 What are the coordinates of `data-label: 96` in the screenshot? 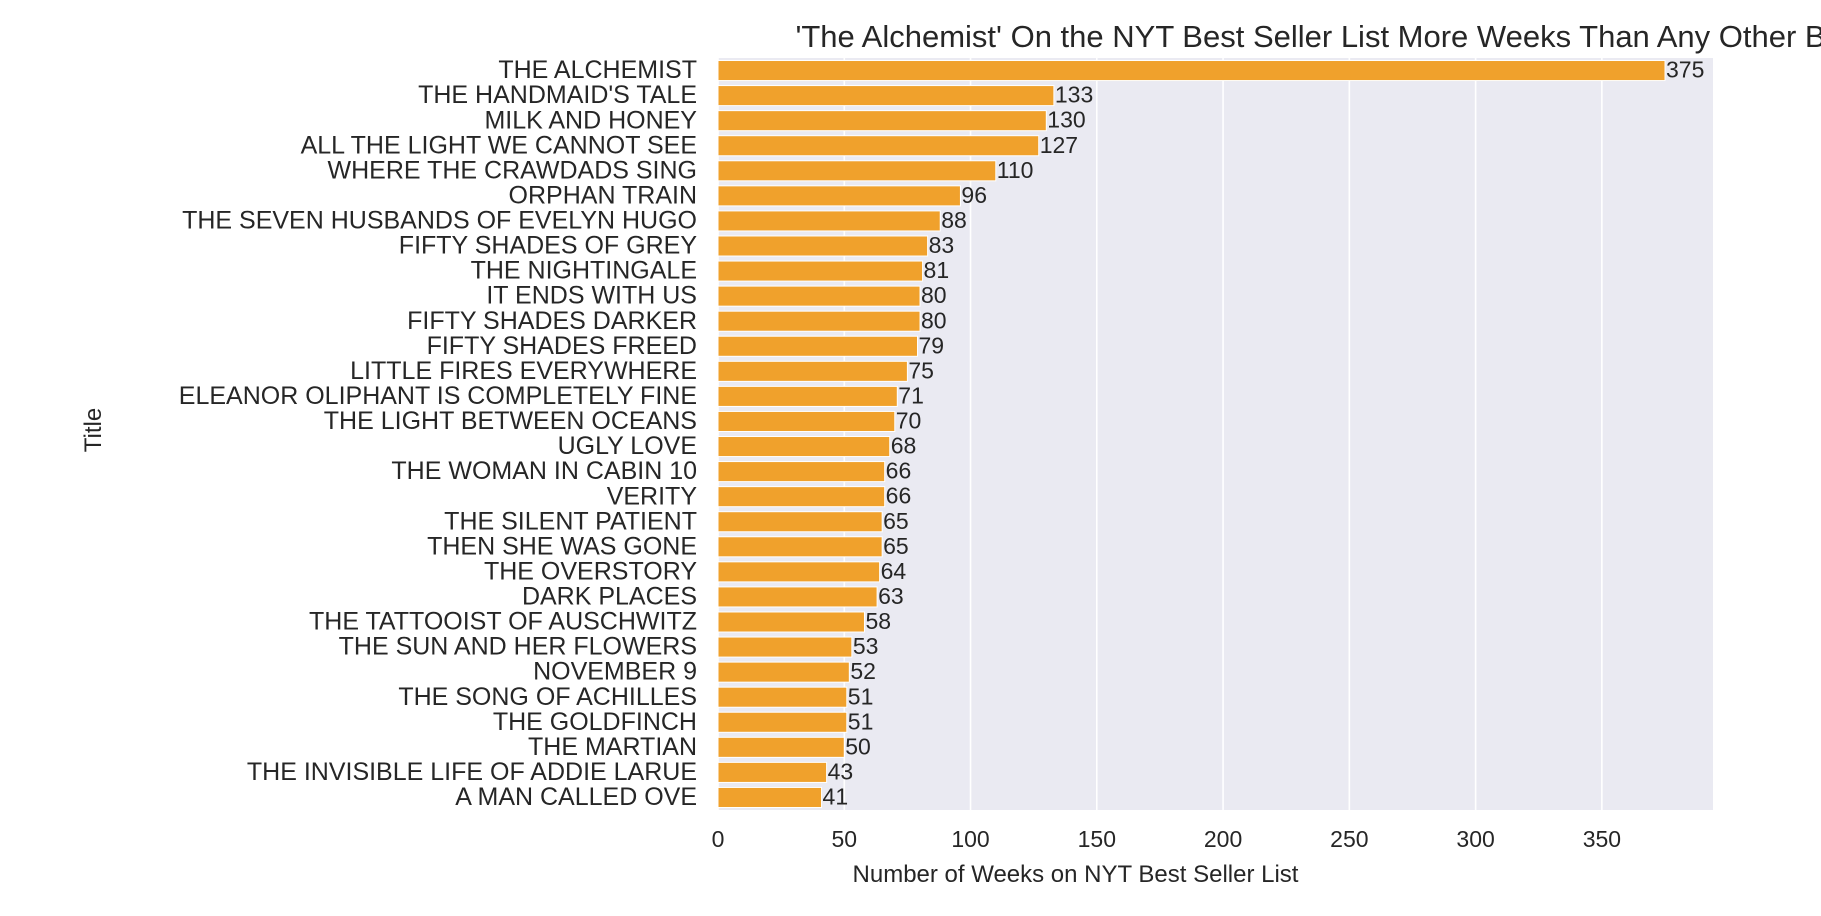 It's located at (974, 195).